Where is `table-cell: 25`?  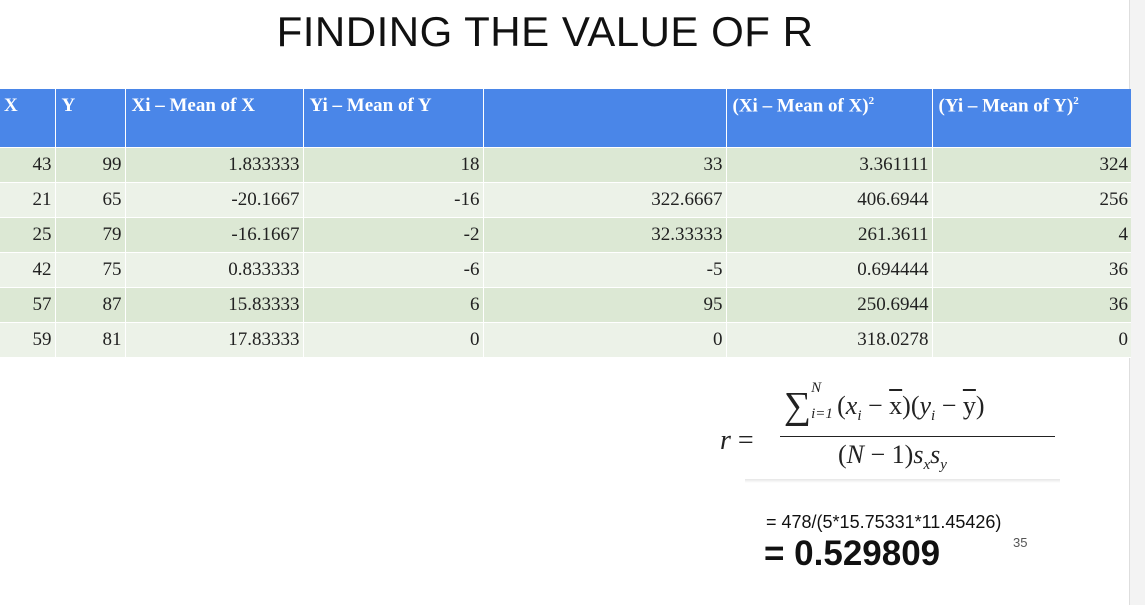
table-cell: 25 is located at coordinates (27, 234).